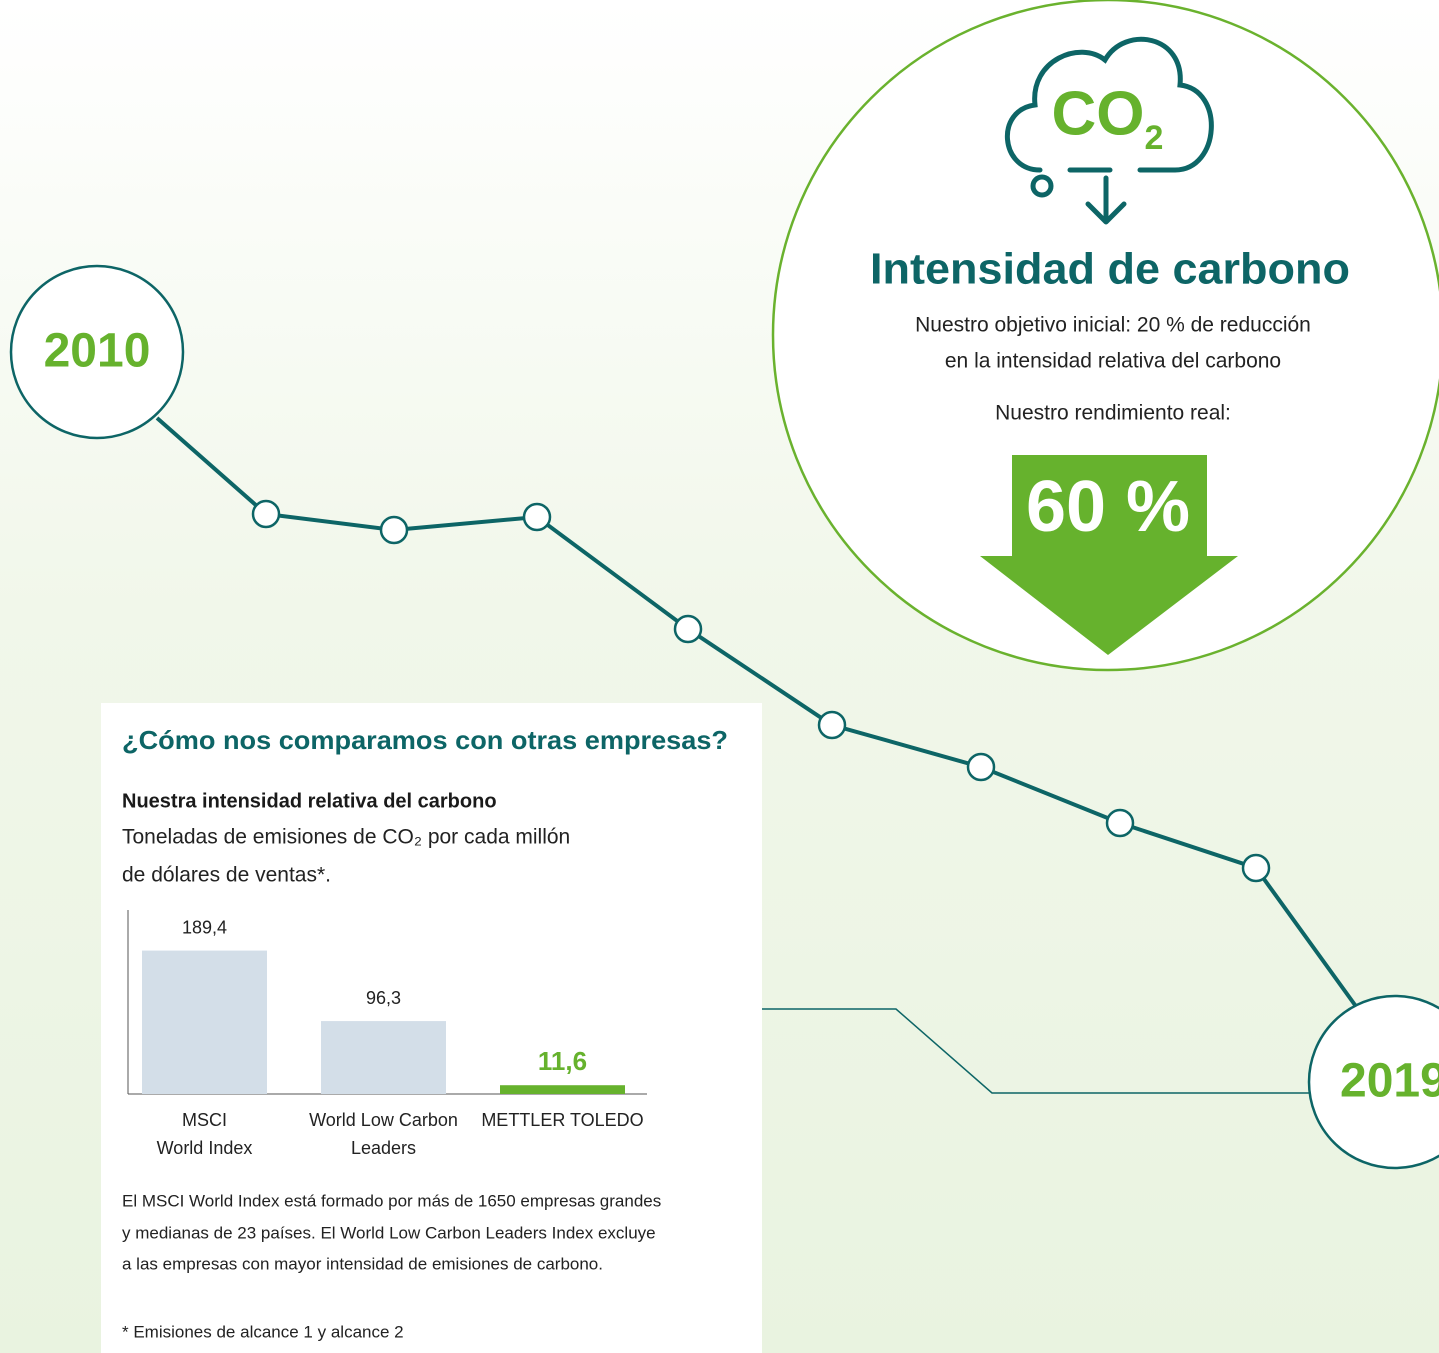 The width and height of the screenshot is (1439, 1353). I want to click on panel-description: de dólares de ventas*., so click(226, 875).